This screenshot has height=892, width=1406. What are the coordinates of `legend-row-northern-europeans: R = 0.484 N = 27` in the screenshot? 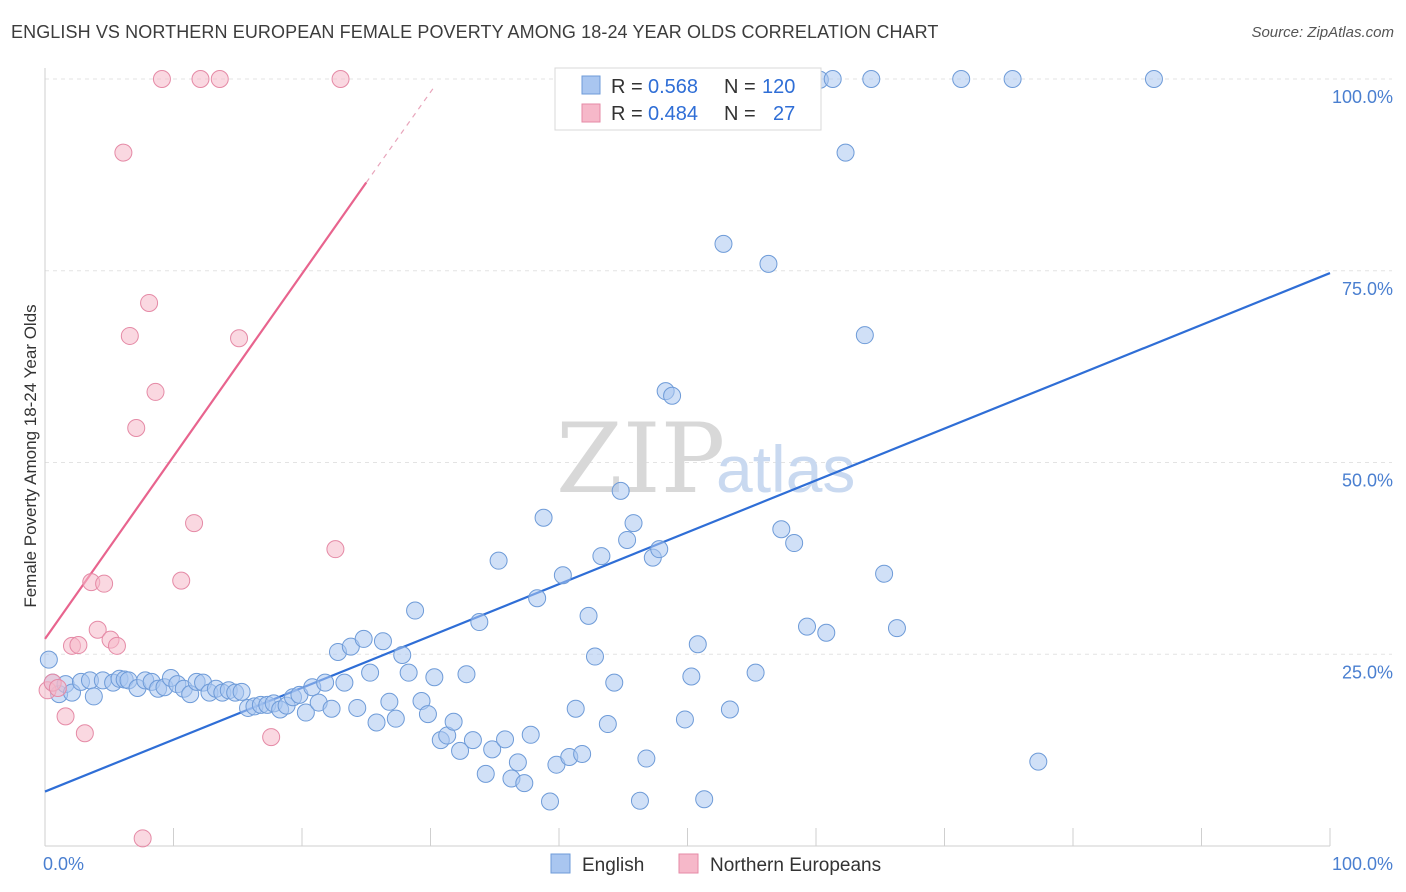 It's located at (688, 114).